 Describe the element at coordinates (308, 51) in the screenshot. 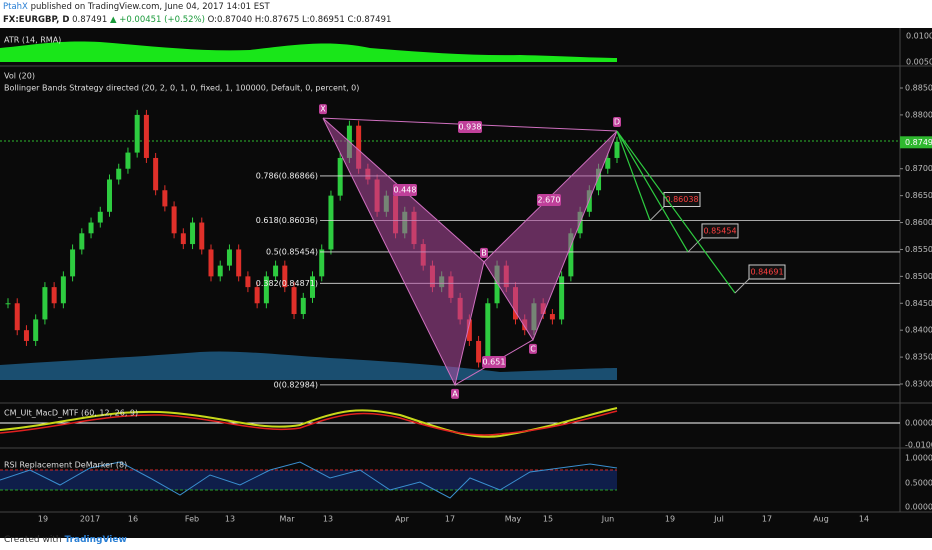

I see `atr-area` at that location.